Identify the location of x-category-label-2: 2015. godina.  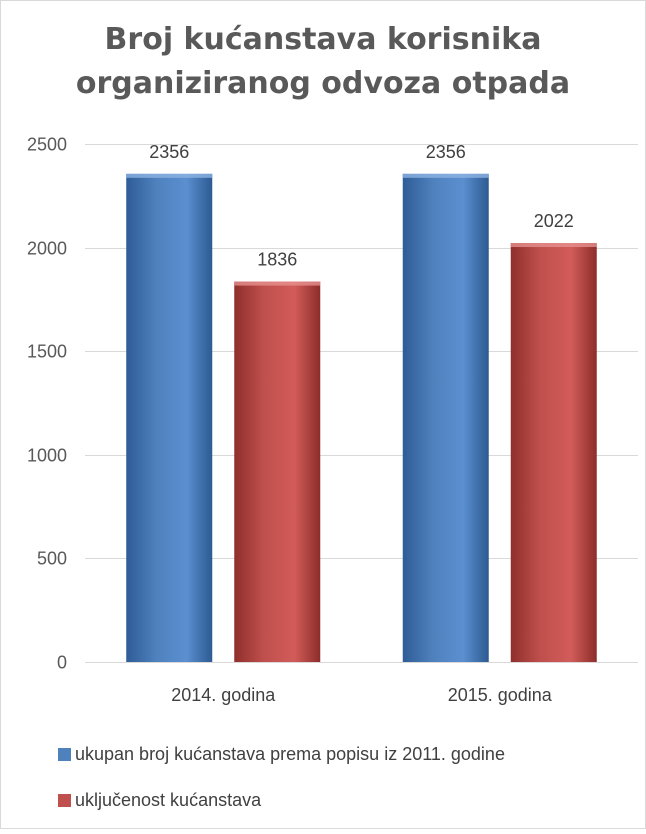
(500, 695).